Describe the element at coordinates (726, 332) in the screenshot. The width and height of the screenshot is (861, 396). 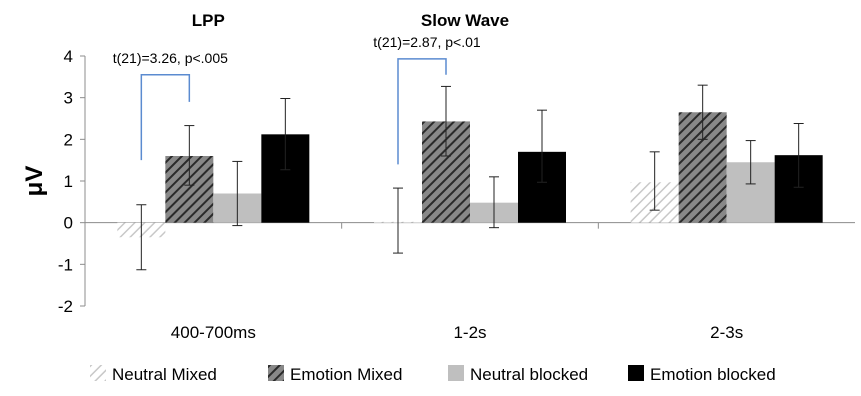
I see `x-tick-label: 2-3s` at that location.